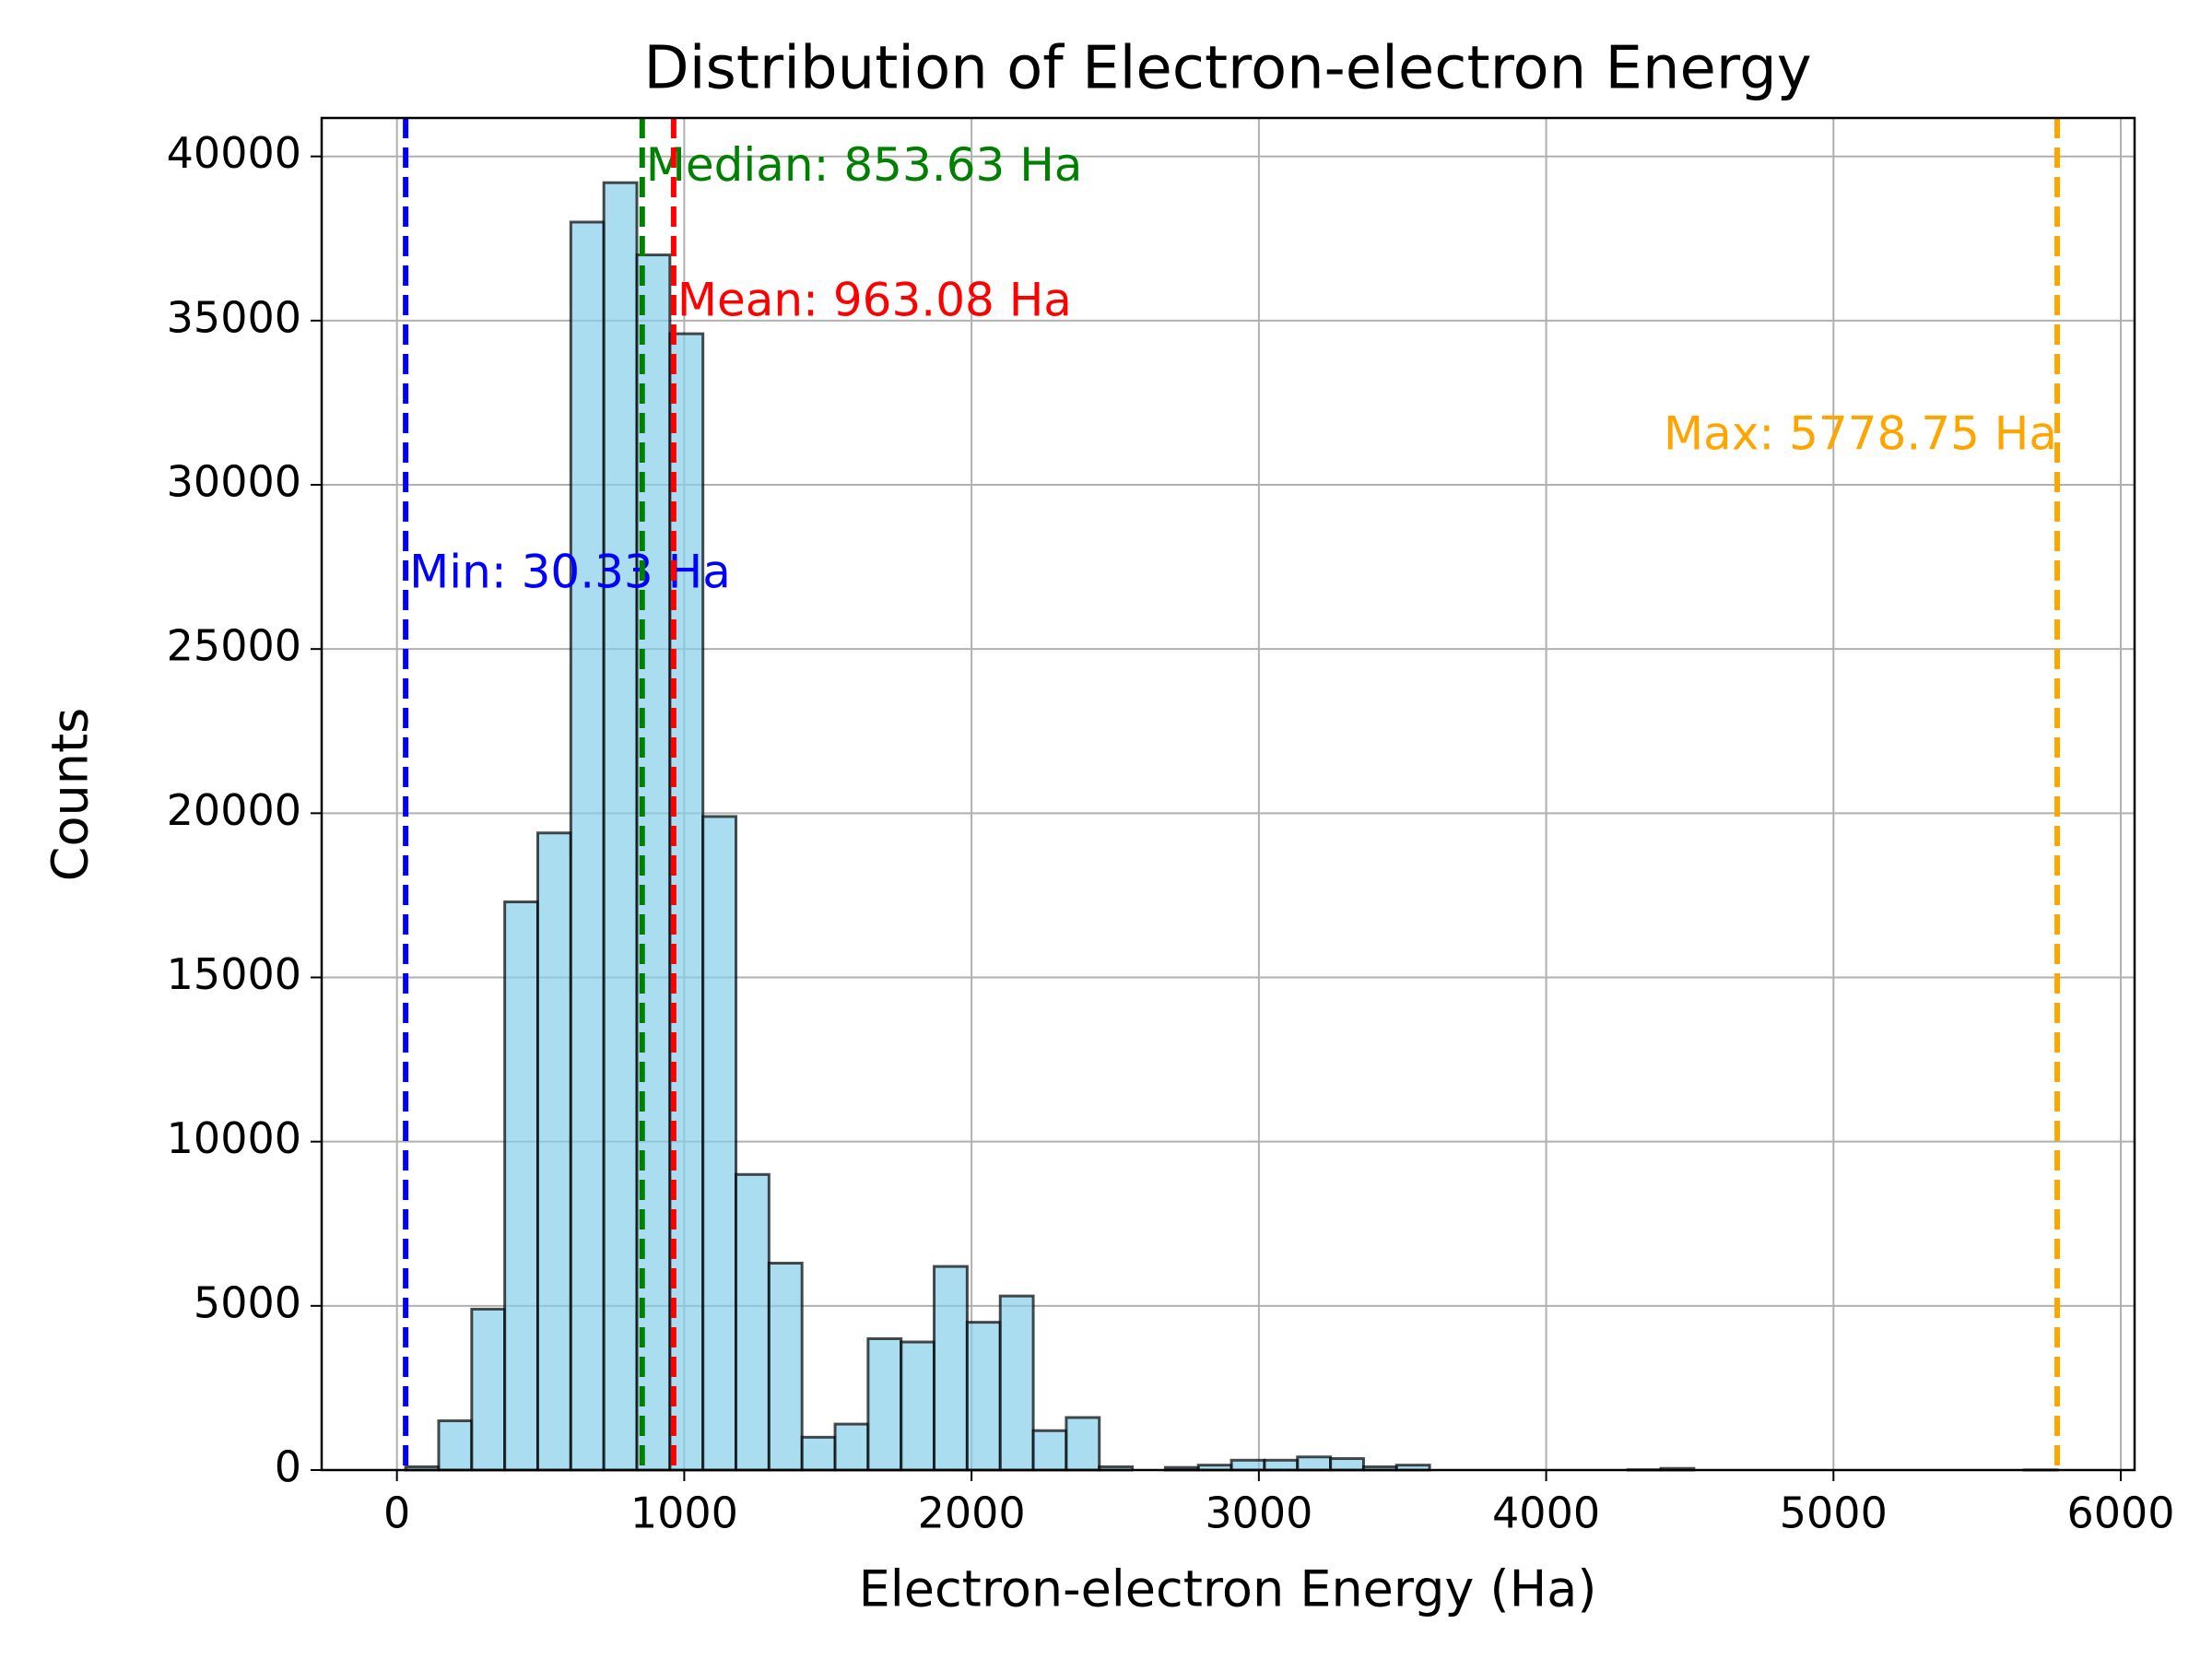 This screenshot has width=2212, height=1659. Describe the element at coordinates (864, 165) in the screenshot. I see `reference-label: Median: 853.63 Ha` at that location.